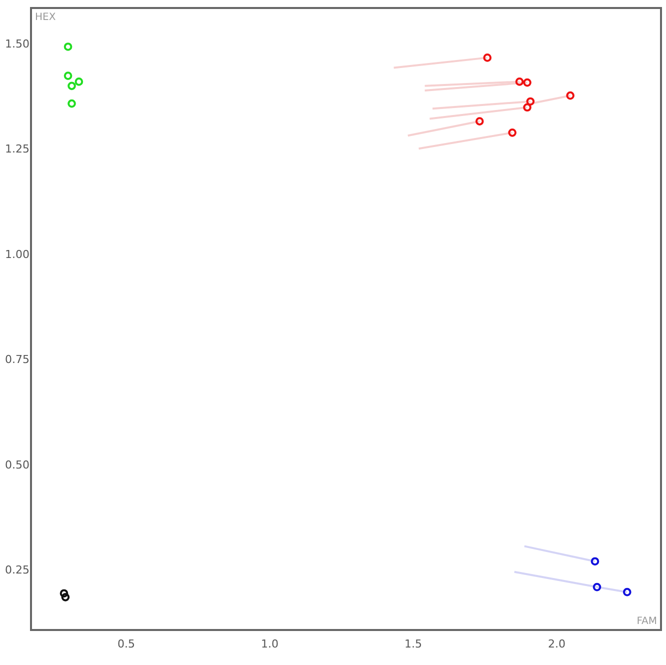  What do you see at coordinates (17, 149) in the screenshot?
I see `y-tick-label: 1.25` at bounding box center [17, 149].